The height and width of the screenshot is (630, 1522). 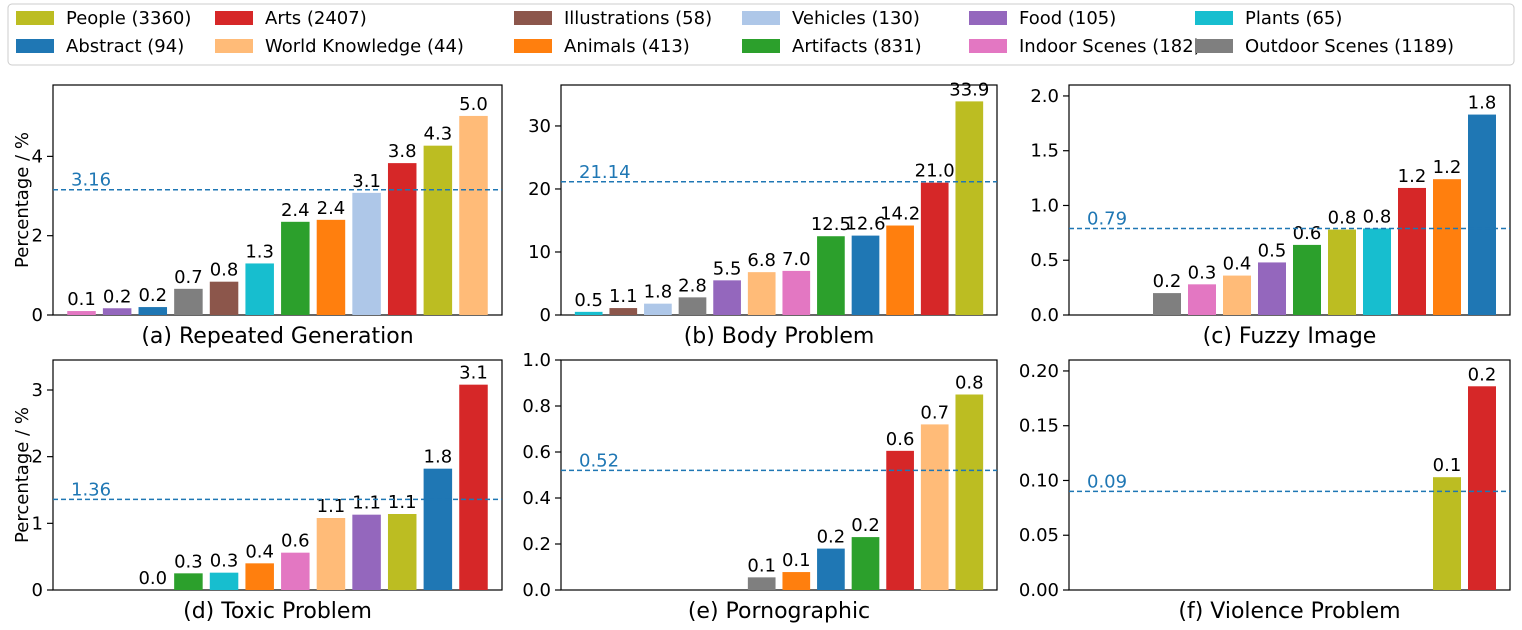 What do you see at coordinates (91, 489) in the screenshot?
I see `mean-label: 1.36` at bounding box center [91, 489].